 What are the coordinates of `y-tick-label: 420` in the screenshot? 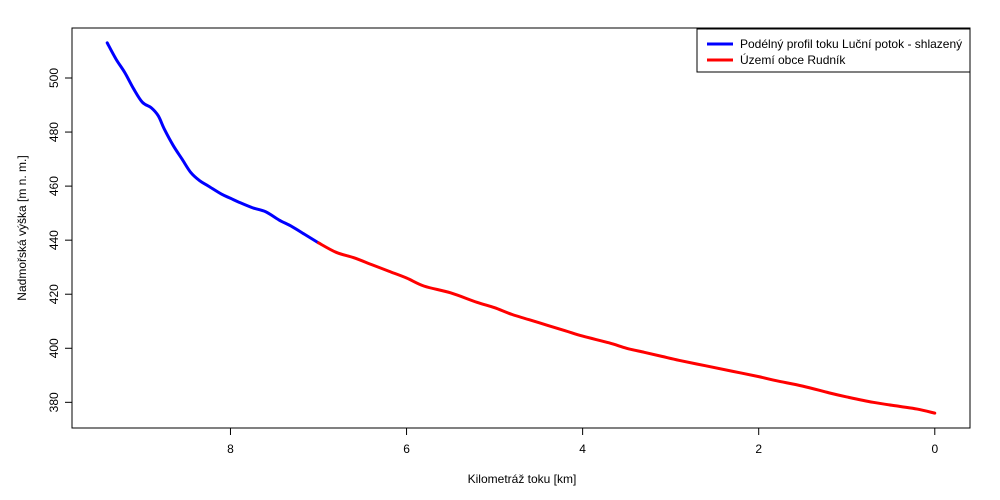 It's located at (54, 294).